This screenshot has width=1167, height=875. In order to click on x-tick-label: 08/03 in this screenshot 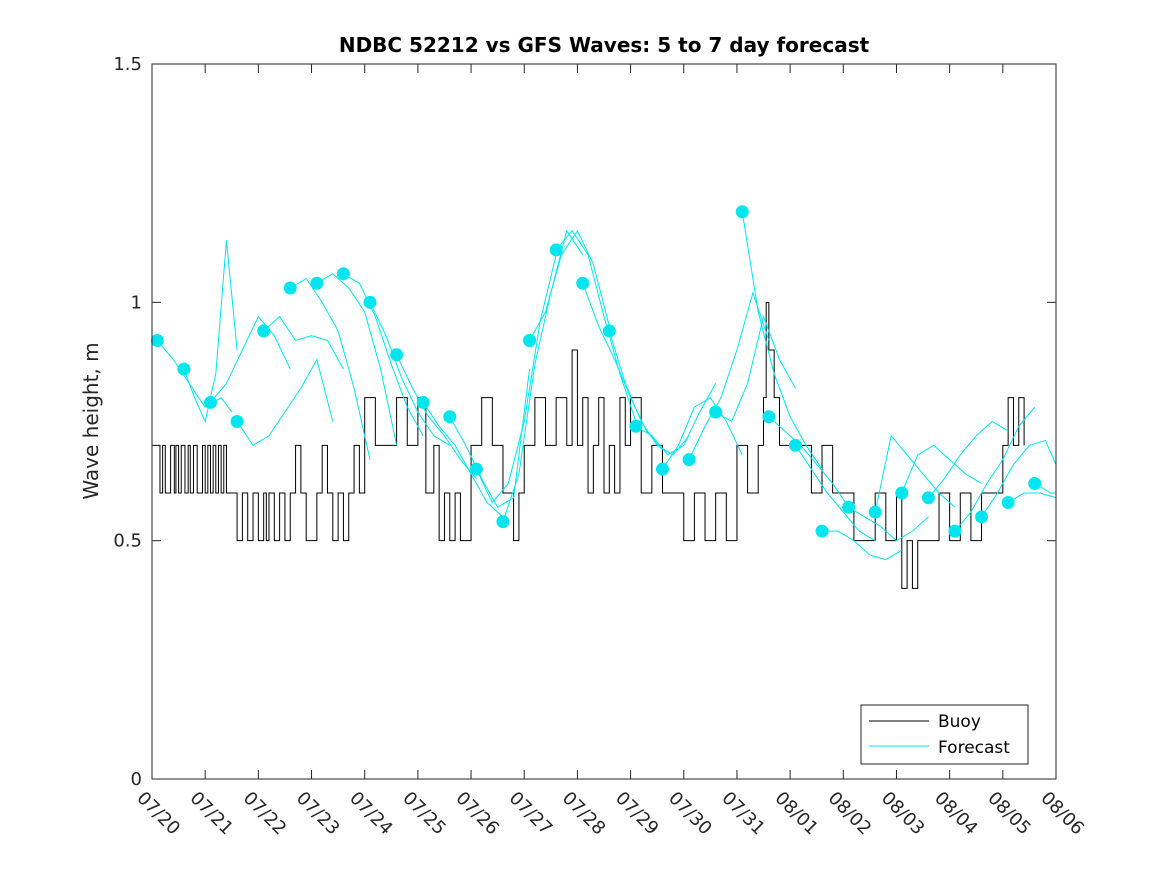, I will do `click(903, 814)`.